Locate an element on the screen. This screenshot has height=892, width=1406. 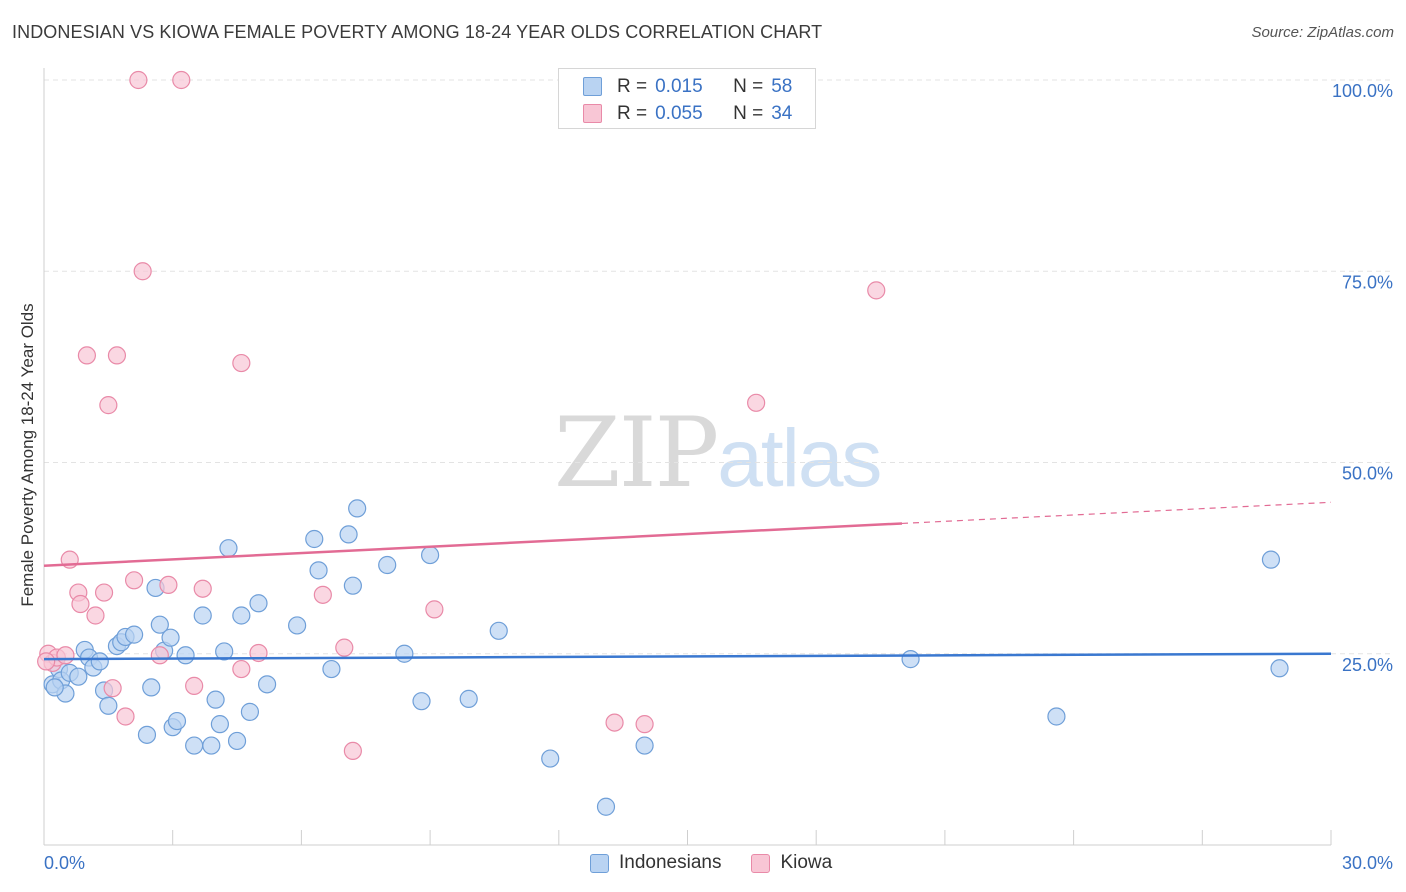
legend-row-indonesians: R = 0.015 N = 58 is located at coordinates (688, 87).